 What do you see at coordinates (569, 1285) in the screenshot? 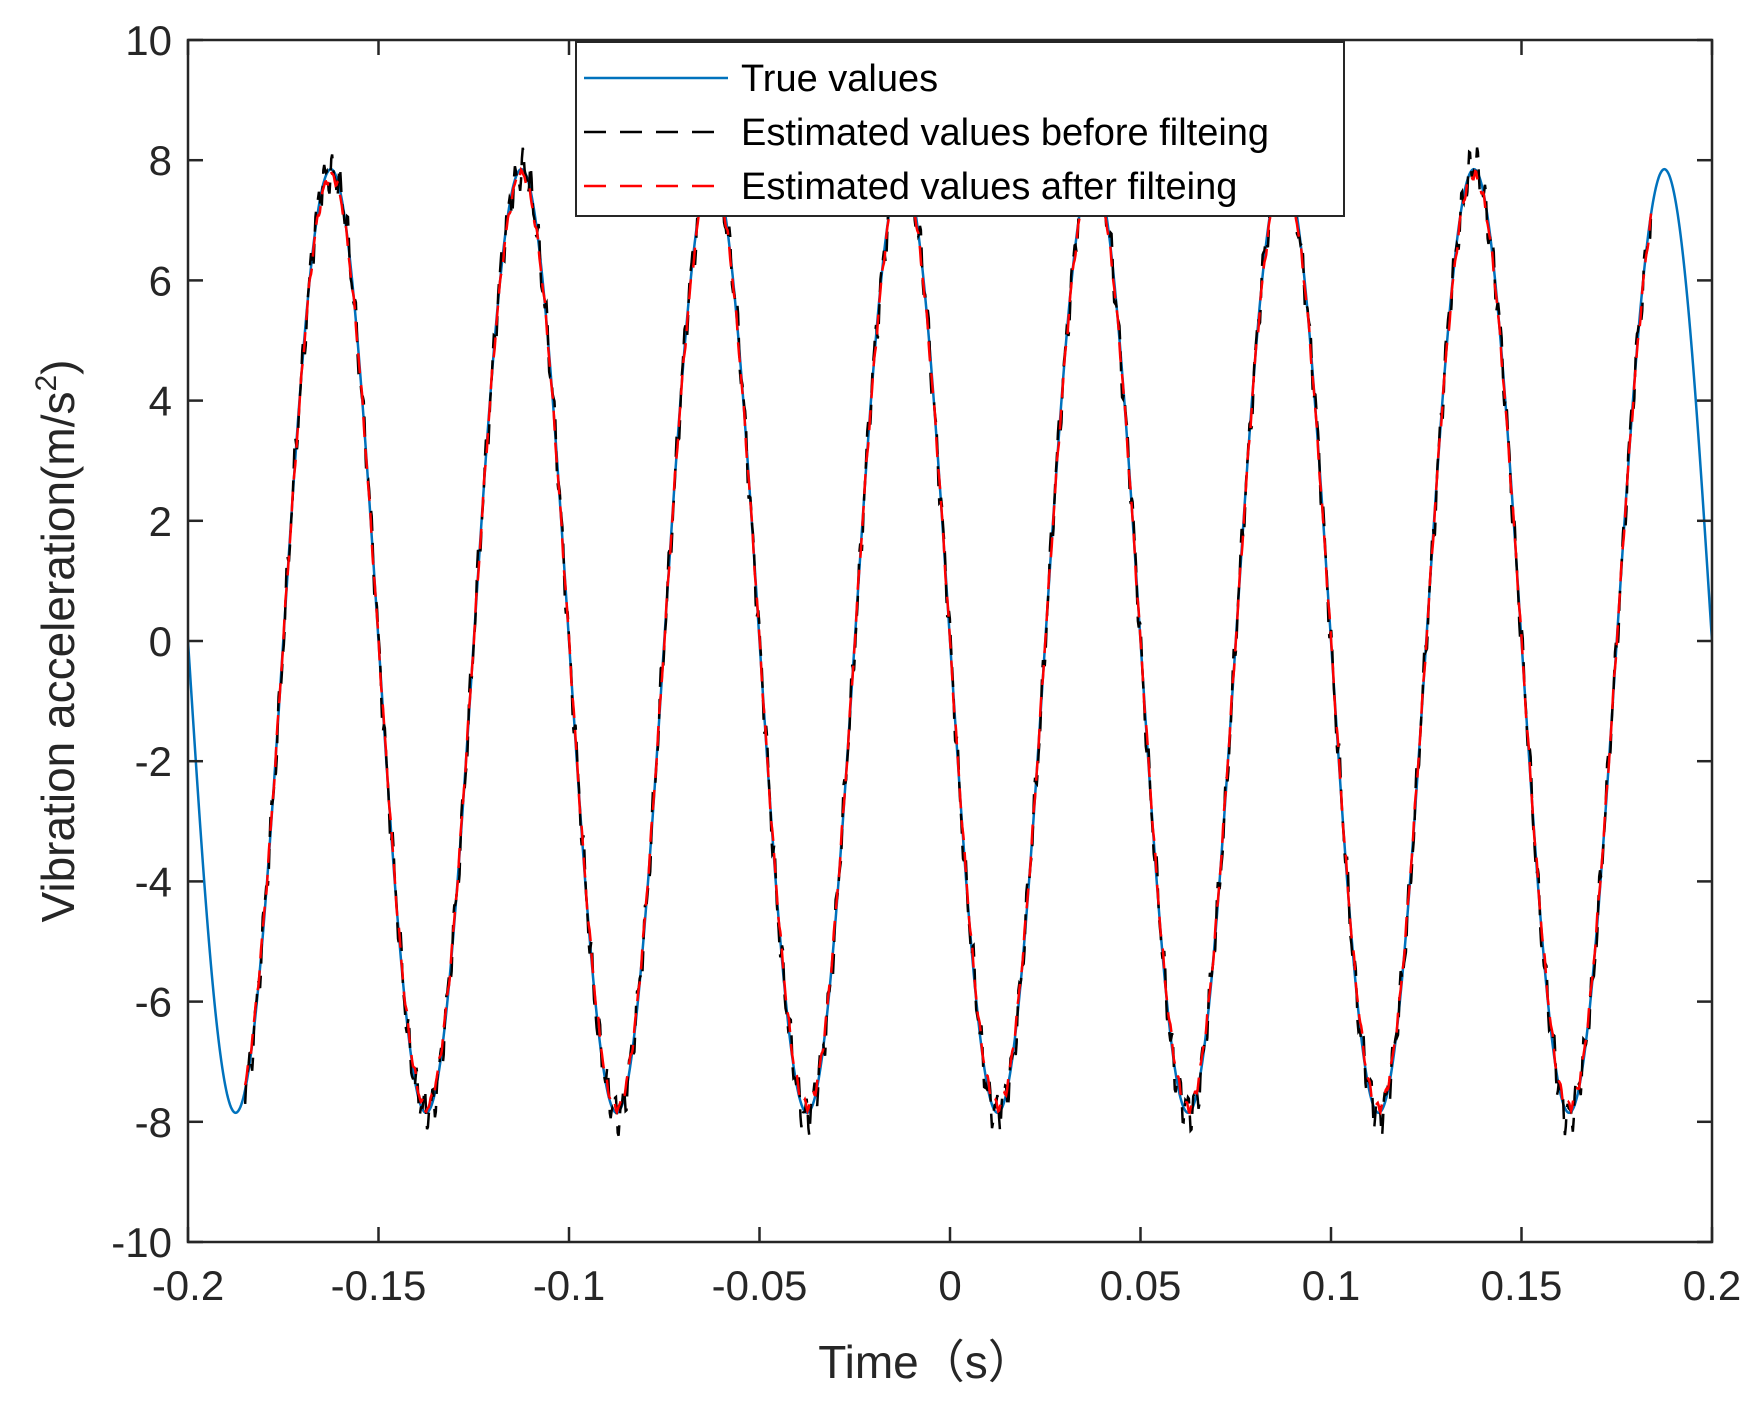
I see `x-tick-label: -0.1` at bounding box center [569, 1285].